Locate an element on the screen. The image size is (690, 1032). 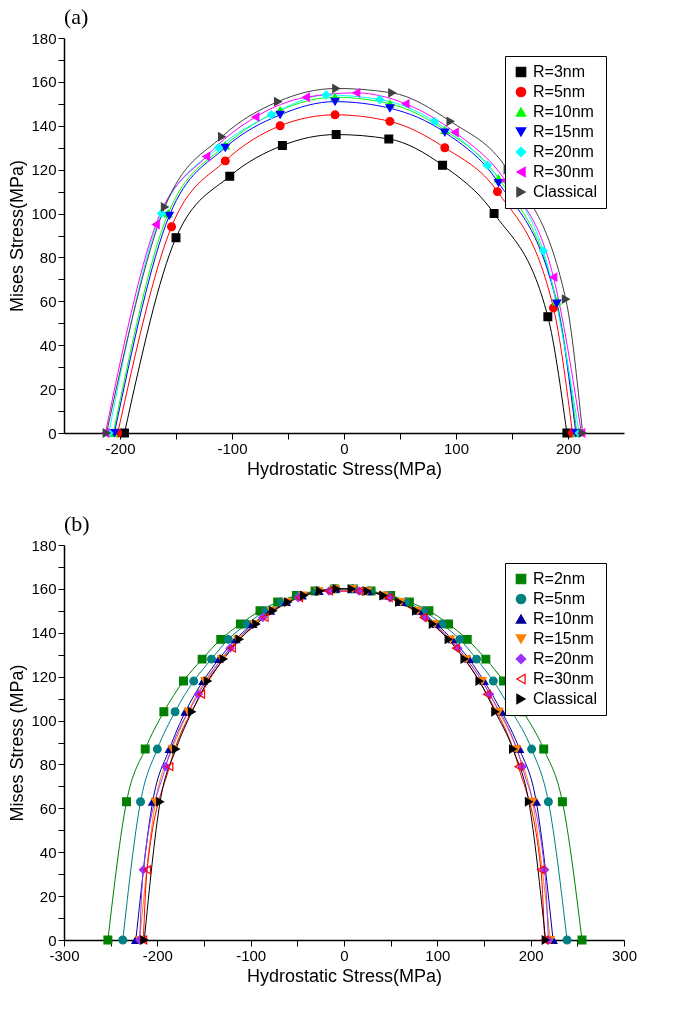
chart-title: (b) is located at coordinates (77, 523).